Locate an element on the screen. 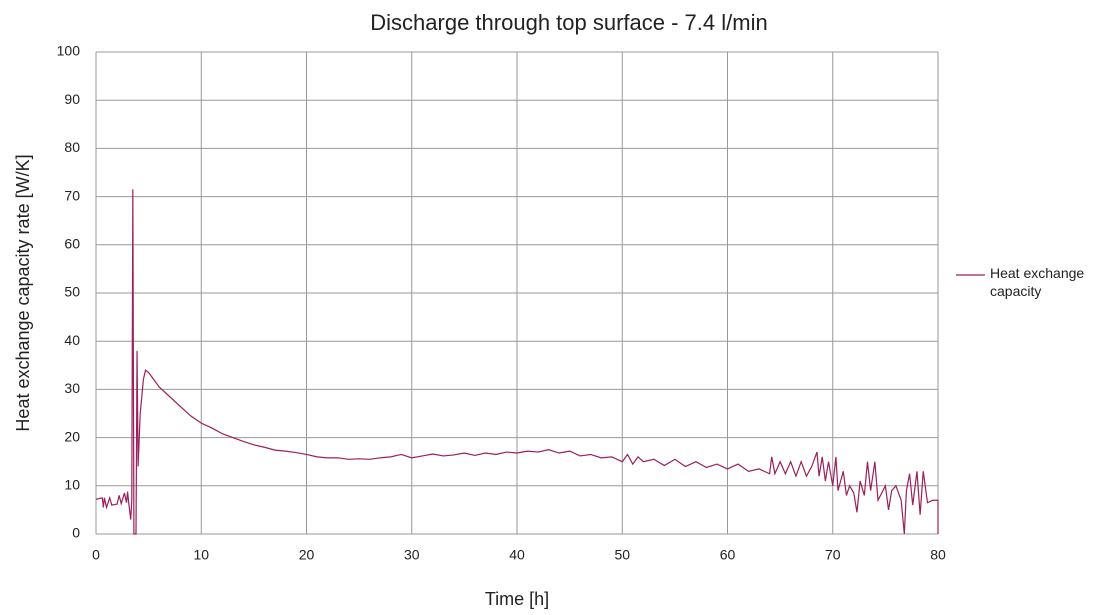  x-tick-label: 30 is located at coordinates (412, 555).